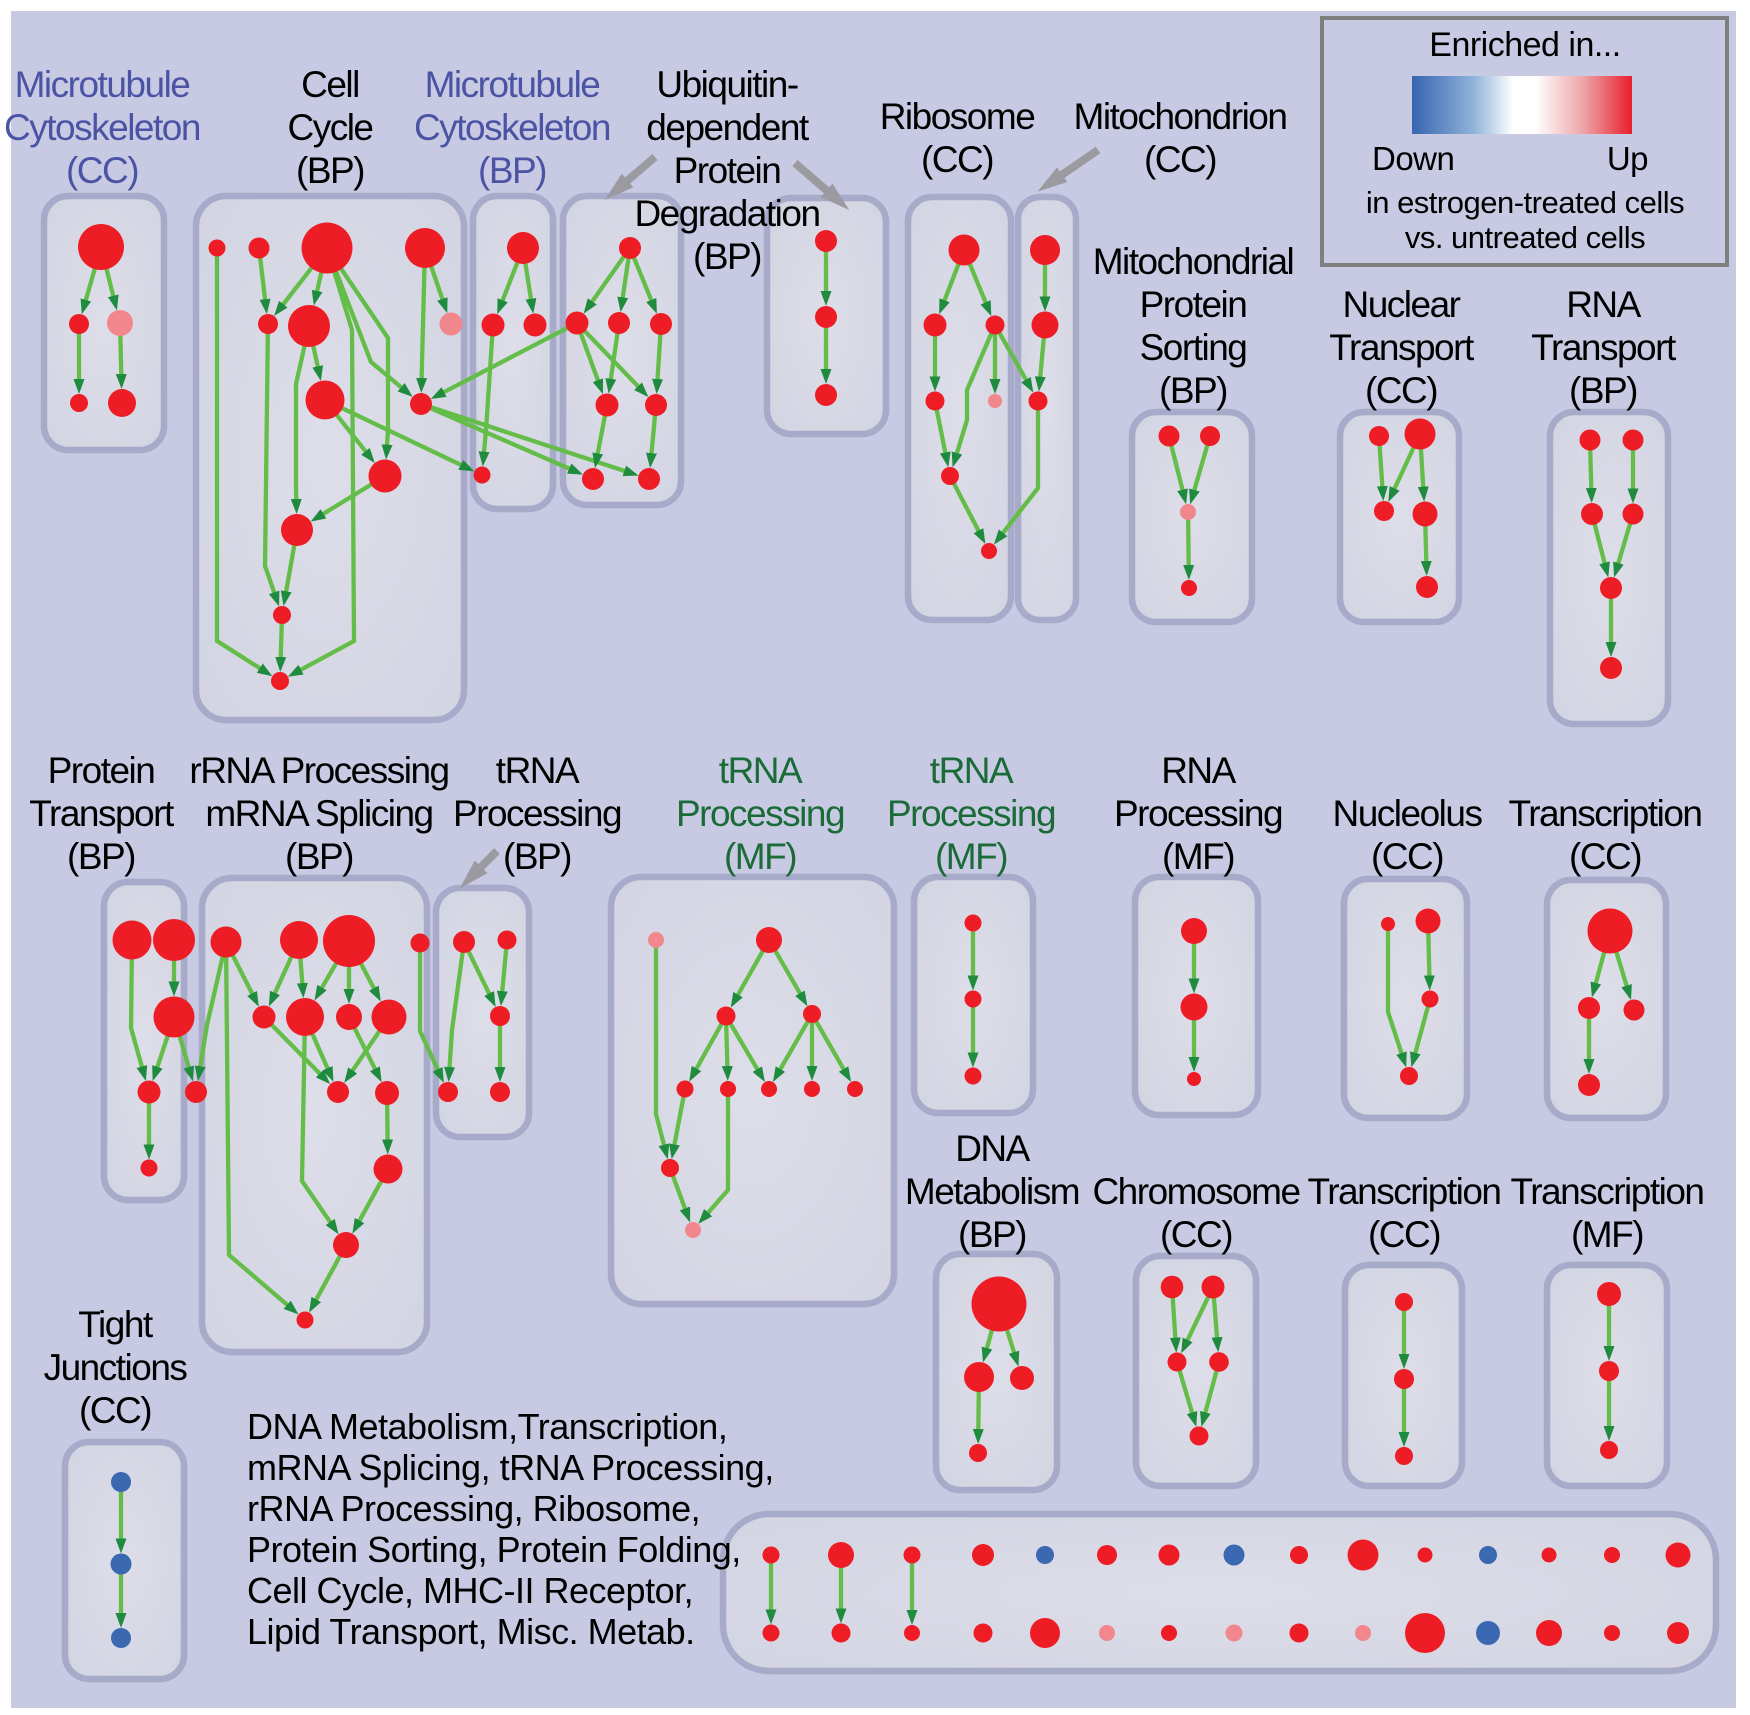 This screenshot has height=1715, width=1750. I want to click on svg-text: Nuclear, so click(1402, 304).